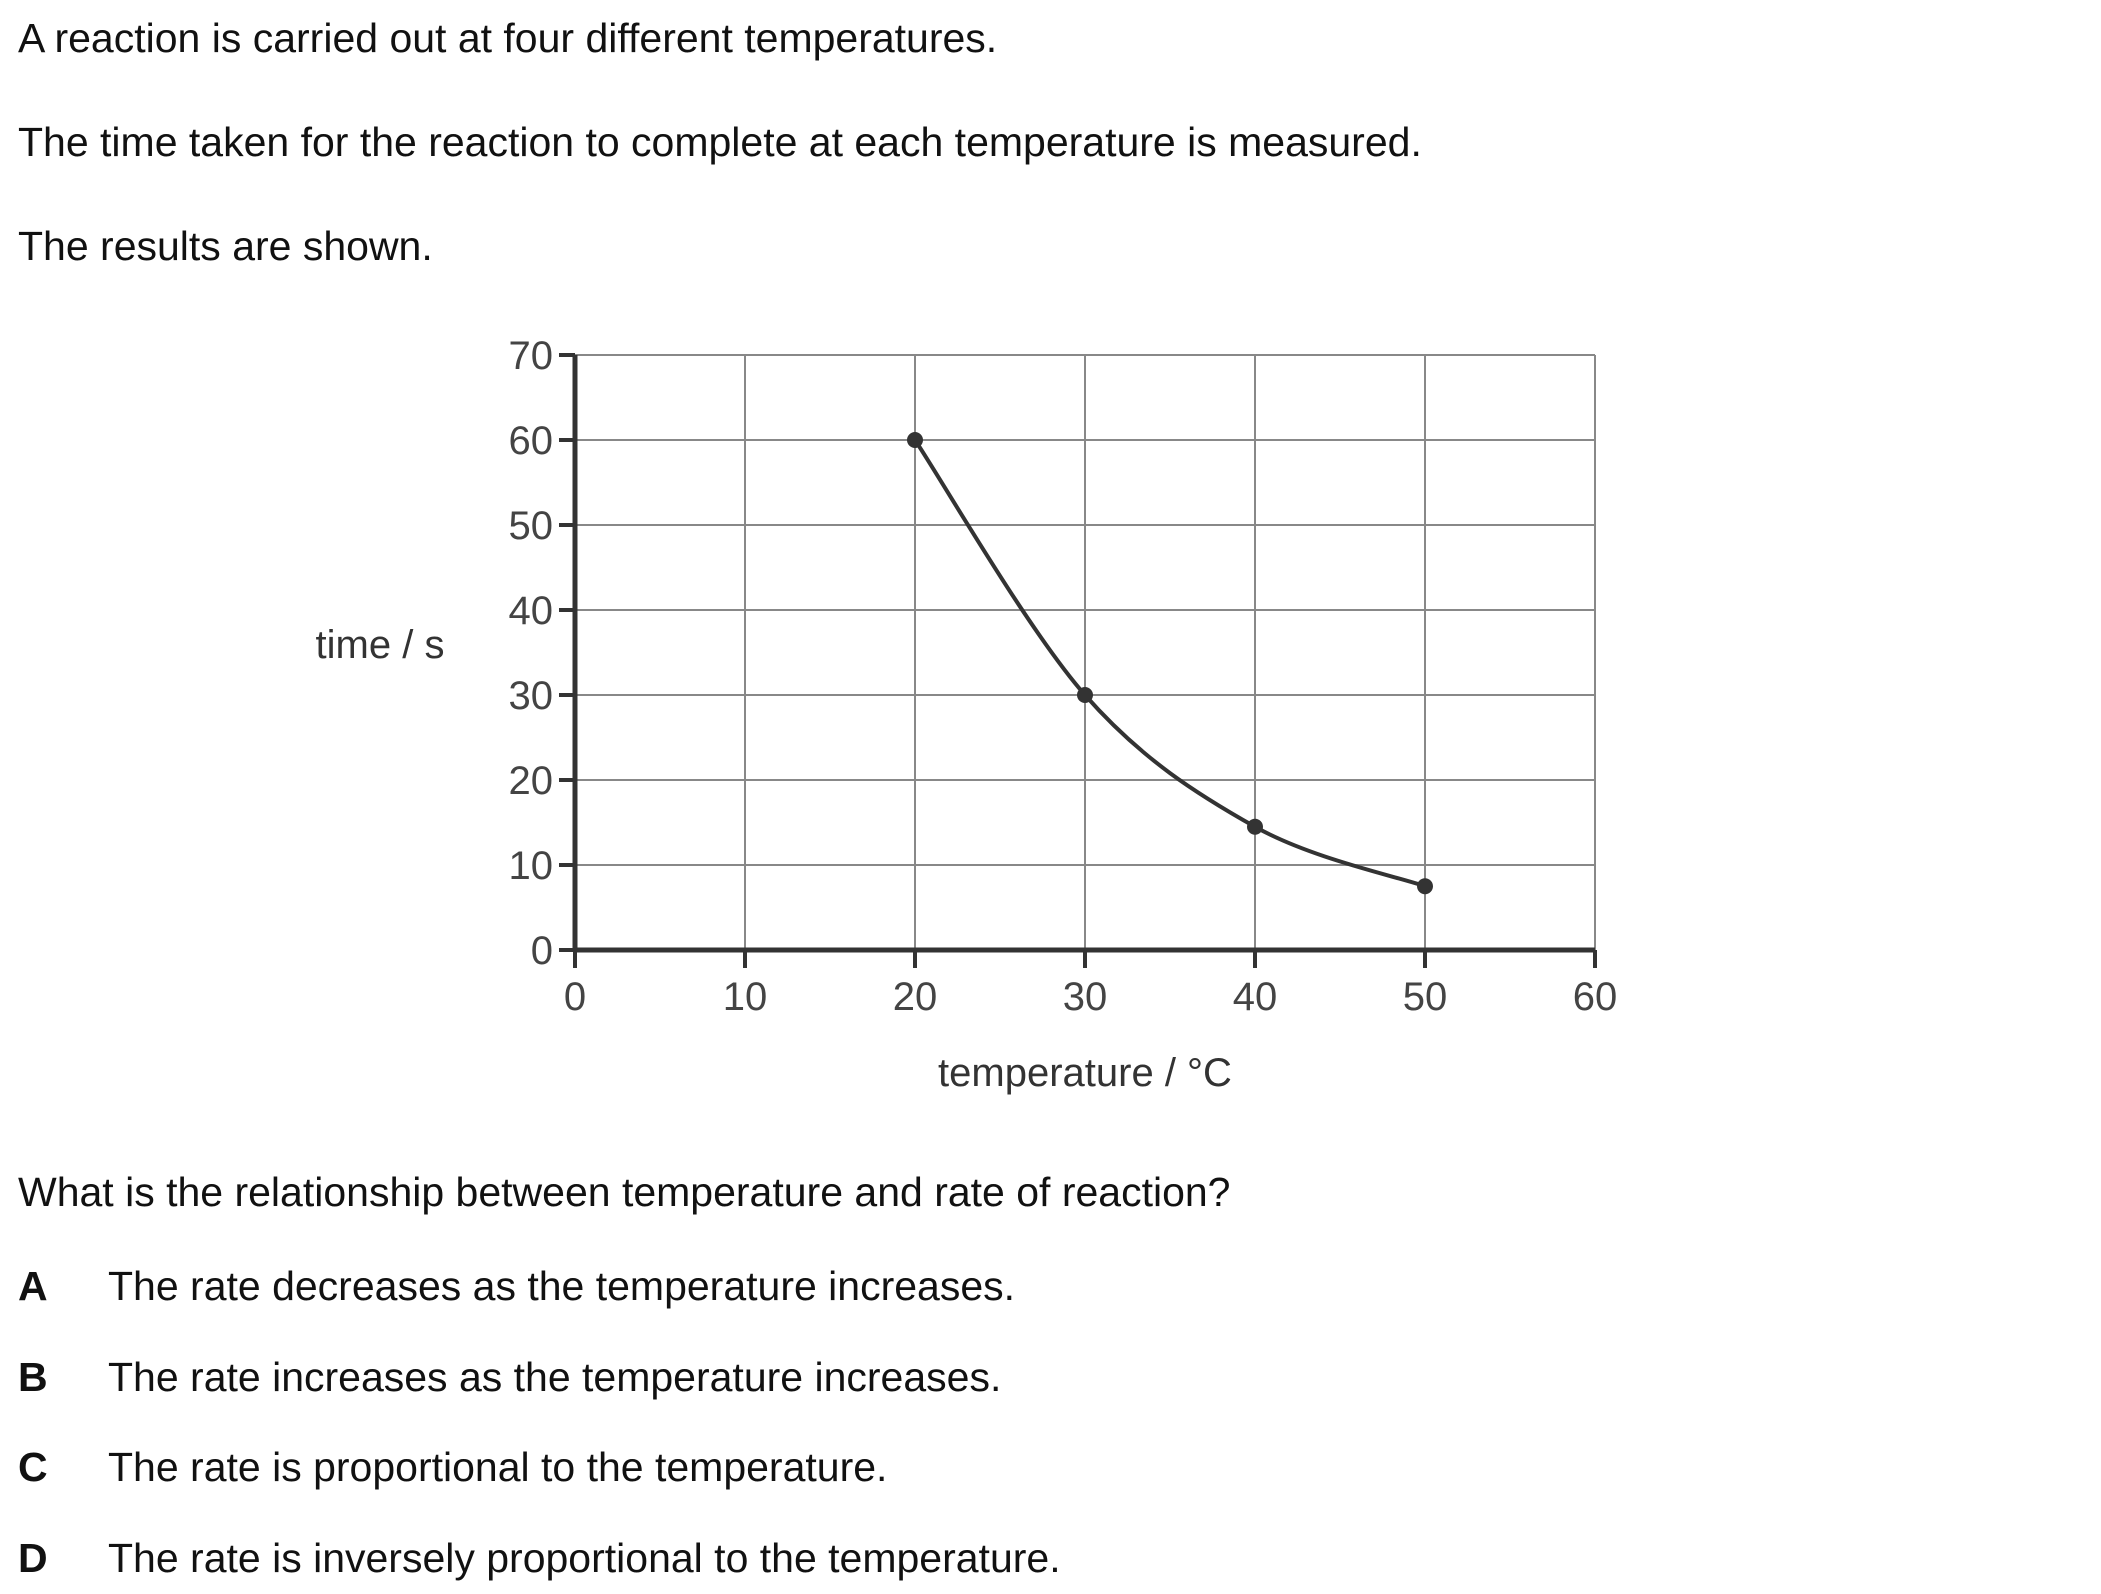  I want to click on y-tick-label: 10, so click(531, 866).